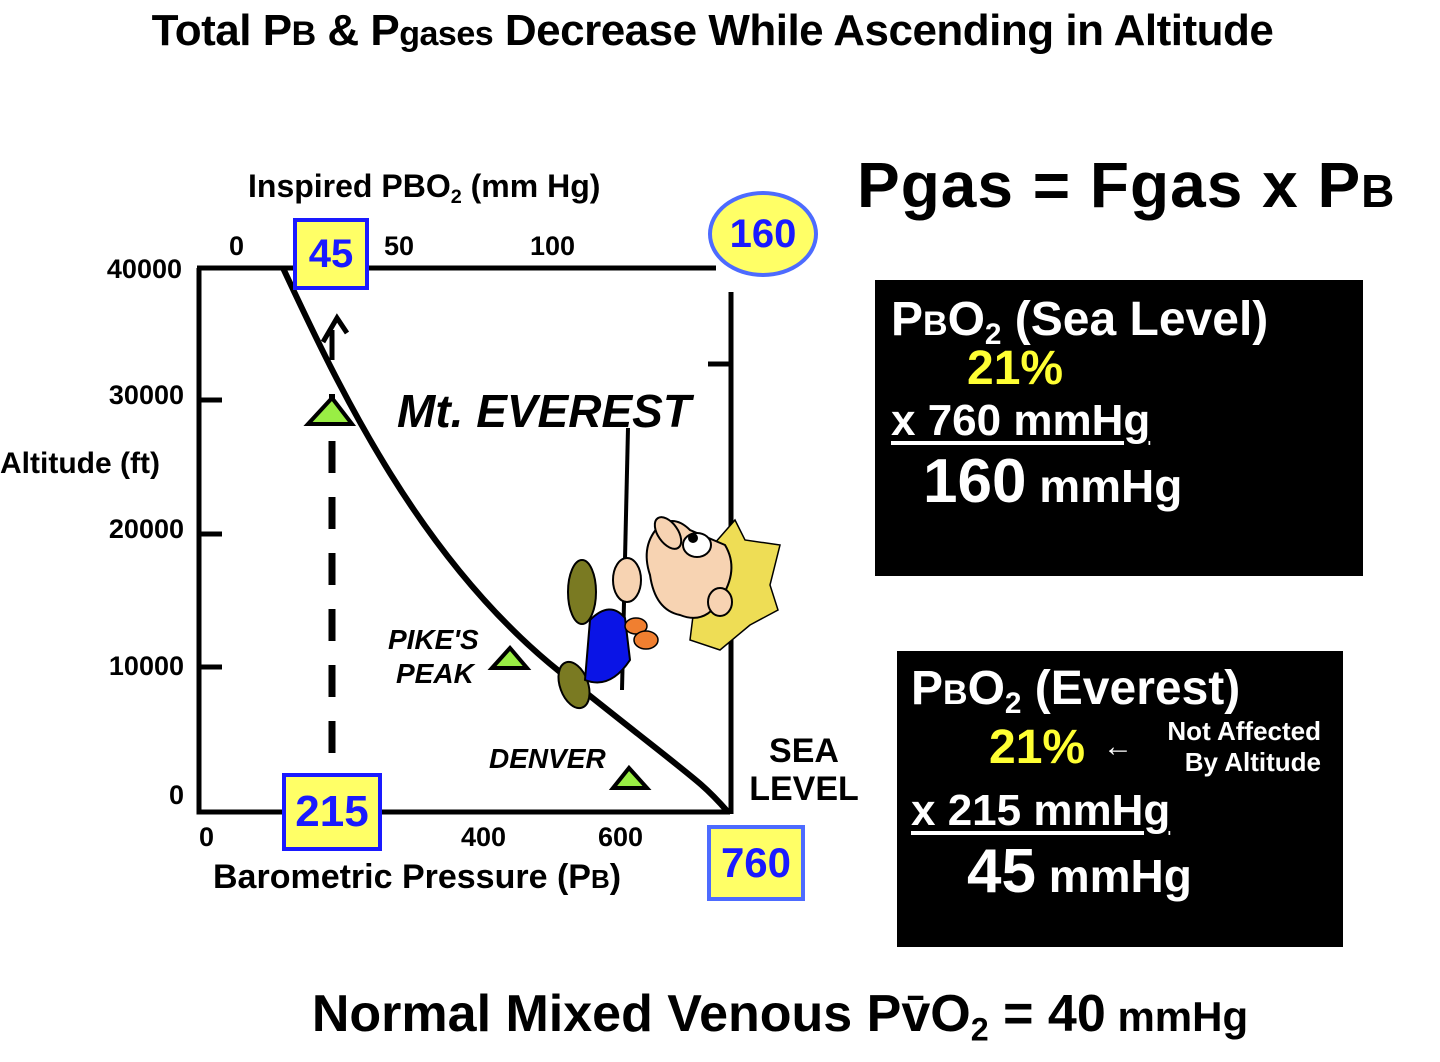 Image resolution: width=1440 pixels, height=1062 pixels. What do you see at coordinates (1113, 876) in the screenshot?
I see `everest-result-unit: mmHg` at bounding box center [1113, 876].